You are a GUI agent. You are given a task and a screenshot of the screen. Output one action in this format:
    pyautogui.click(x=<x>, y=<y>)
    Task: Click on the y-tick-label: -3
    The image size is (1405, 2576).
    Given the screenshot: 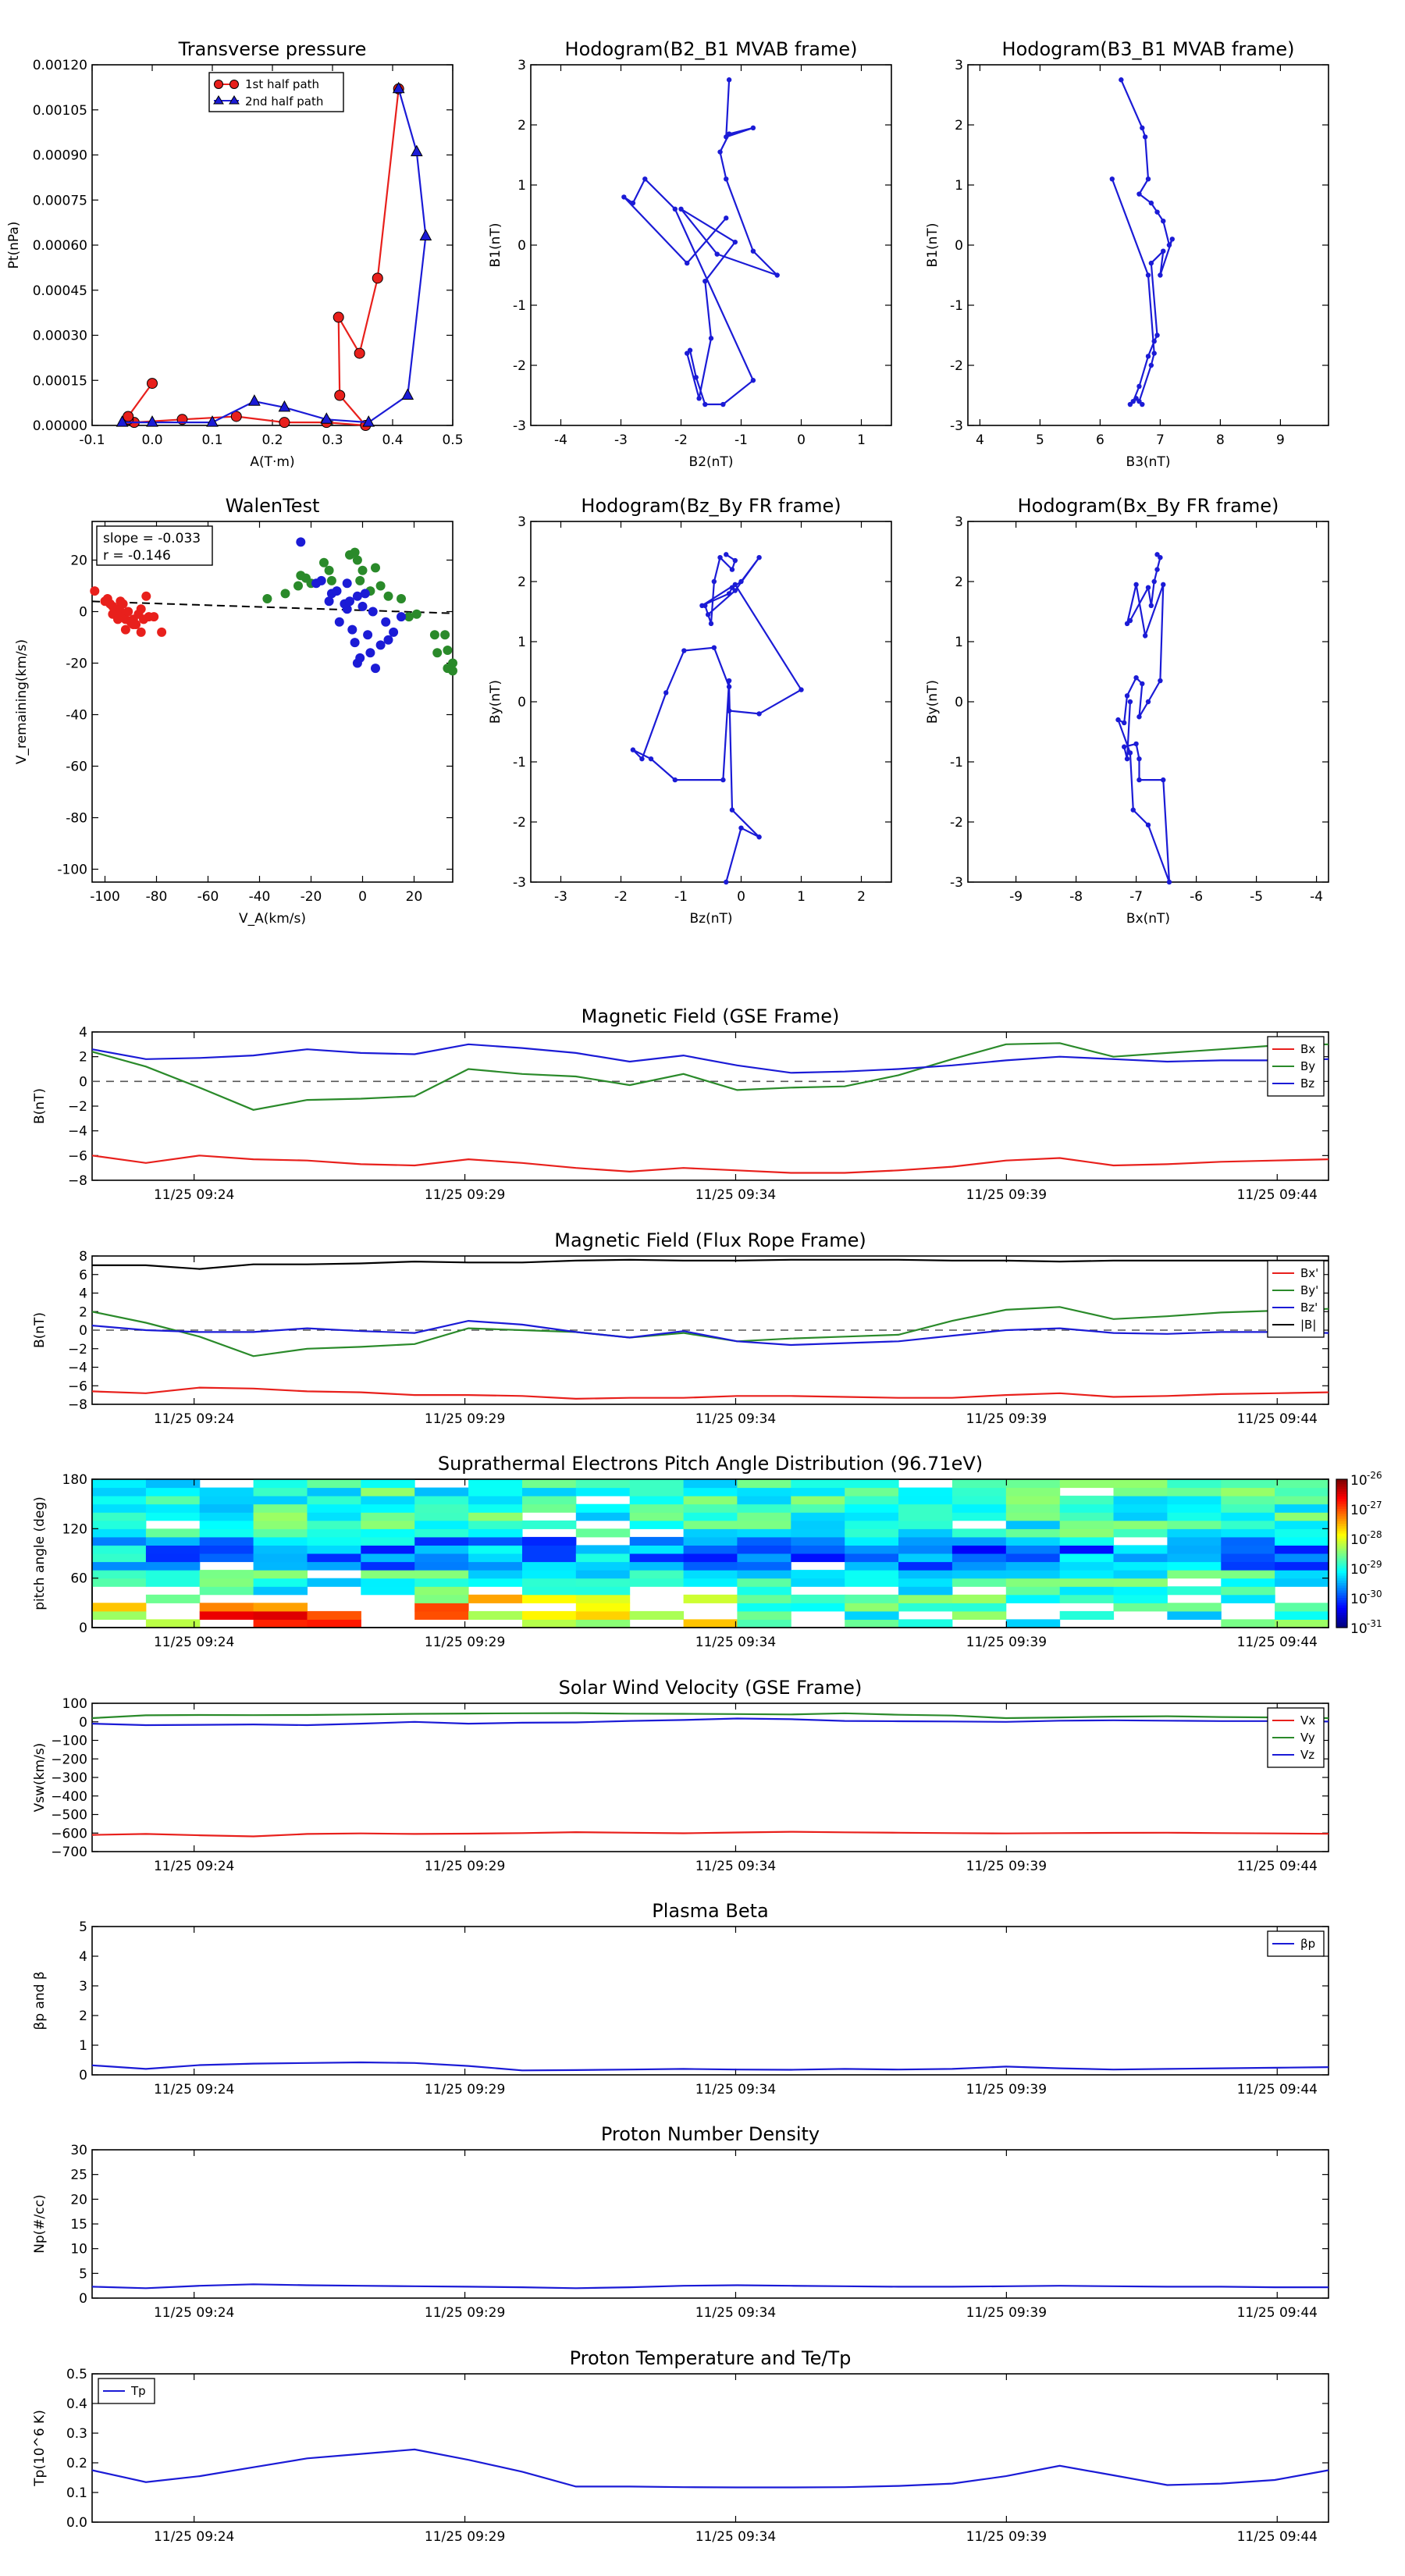 What is the action you would take?
    pyautogui.click(x=957, y=883)
    